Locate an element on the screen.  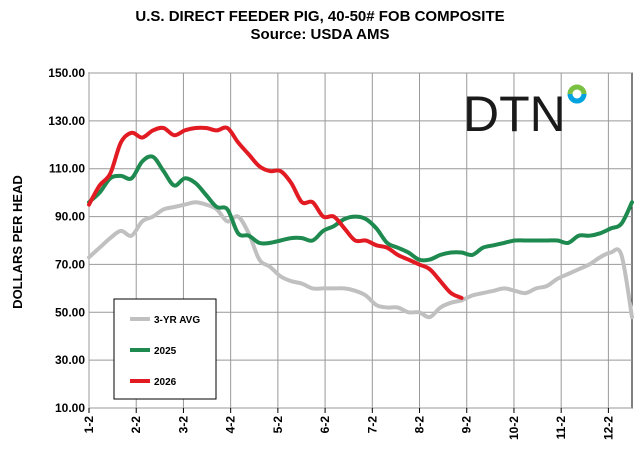
x-axis-ticks: 1-2 2-2 3-2 4-2 5-2 6-2 7-2 8-2 9-2 10-2 11-2 12-2 is located at coordinates (348, 424).